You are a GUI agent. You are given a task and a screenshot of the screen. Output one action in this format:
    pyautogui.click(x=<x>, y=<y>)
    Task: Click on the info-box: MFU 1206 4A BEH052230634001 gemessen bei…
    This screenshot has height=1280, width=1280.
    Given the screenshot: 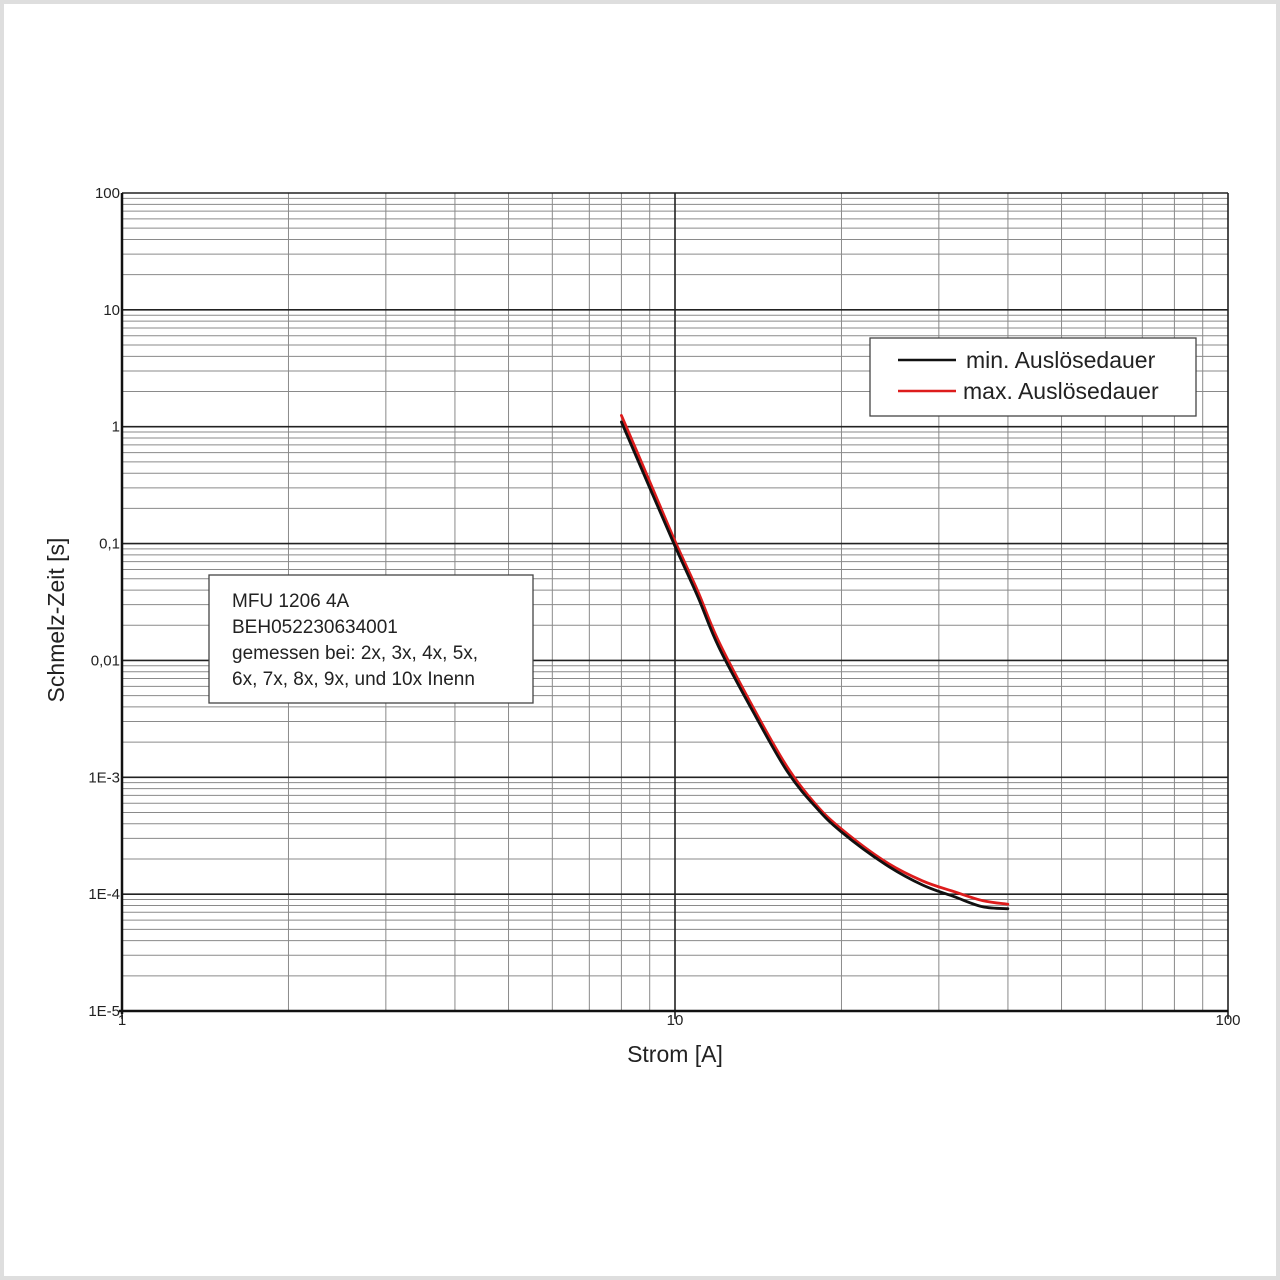 What is the action you would take?
    pyautogui.click(x=371, y=639)
    